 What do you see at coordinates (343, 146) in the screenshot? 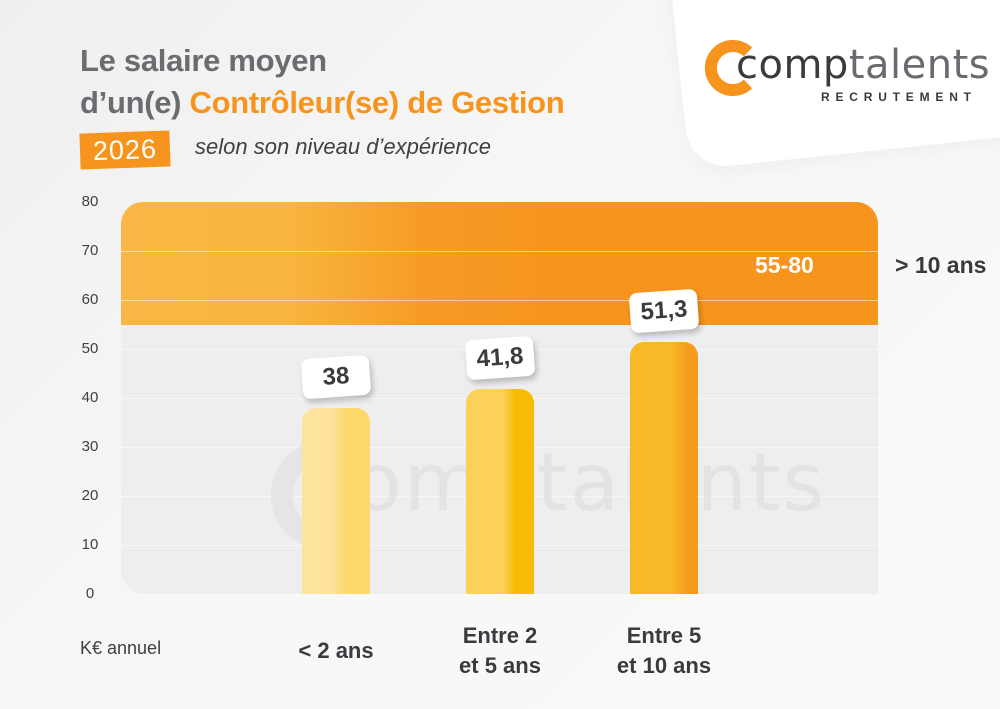
I see `subtitle: selon son niveau d’expérience` at bounding box center [343, 146].